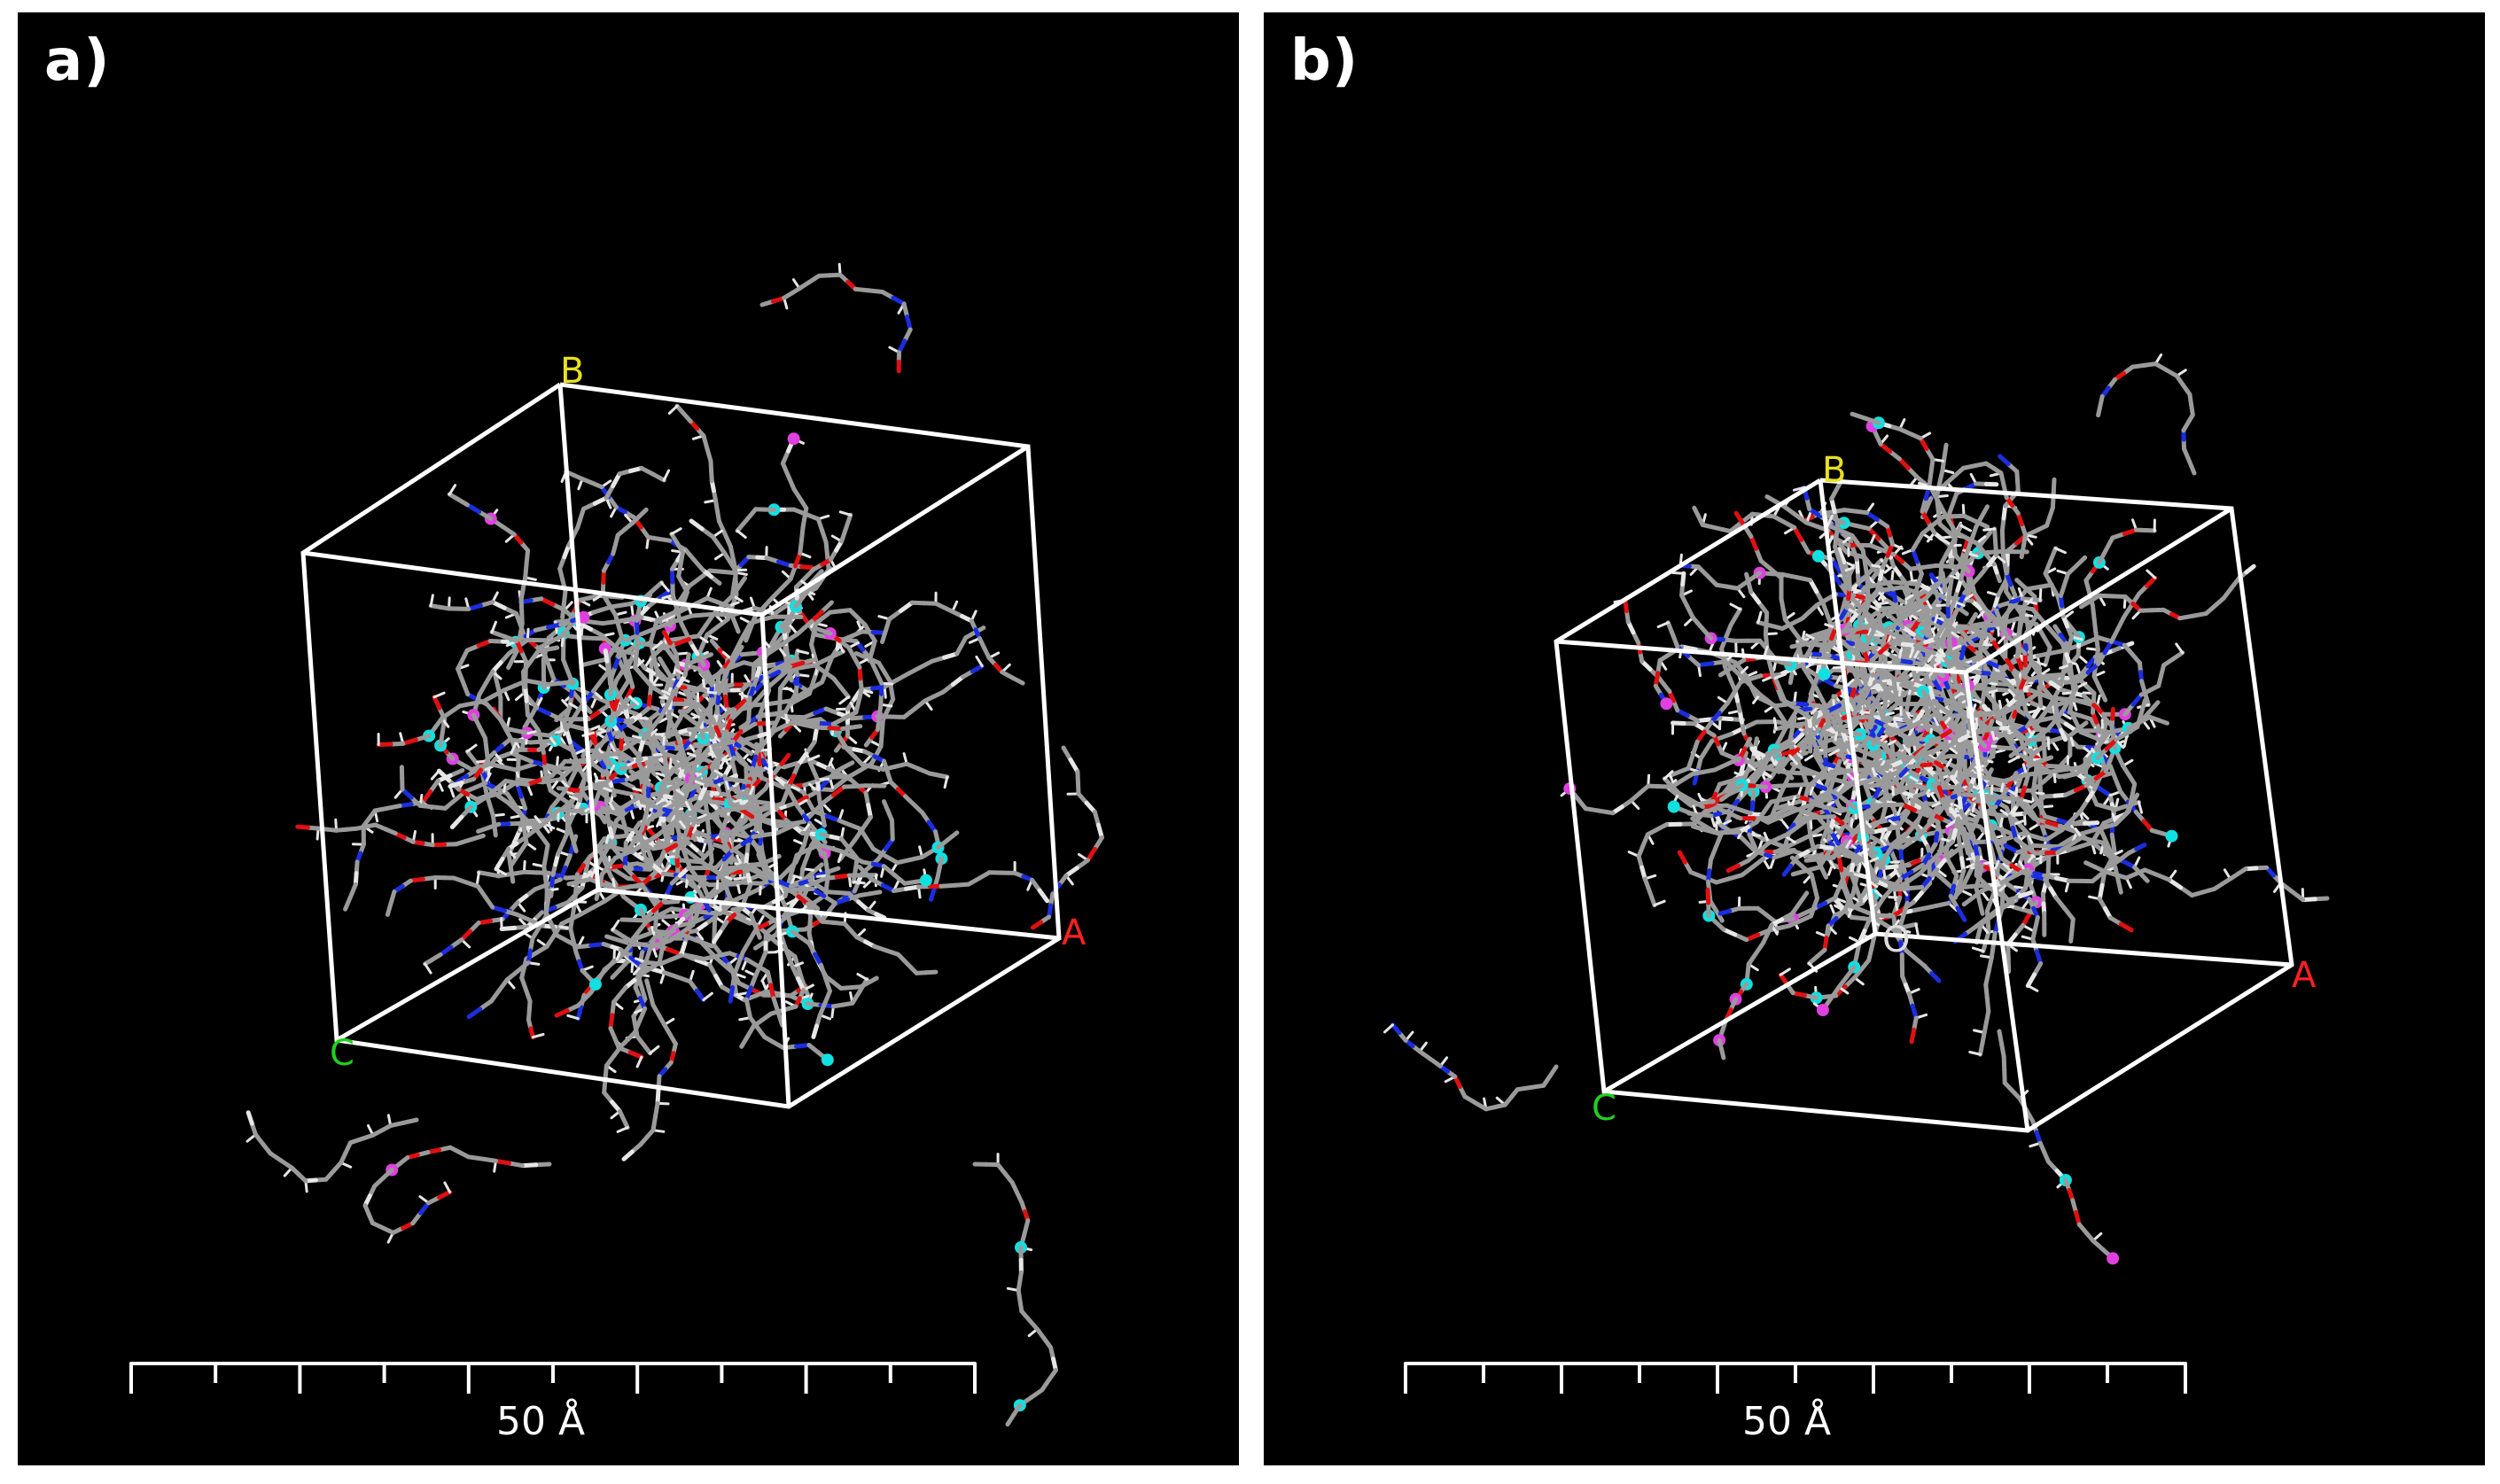 Image resolution: width=2500 pixels, height=1484 pixels. What do you see at coordinates (342, 1053) in the screenshot?
I see `axis-label-c: C` at bounding box center [342, 1053].